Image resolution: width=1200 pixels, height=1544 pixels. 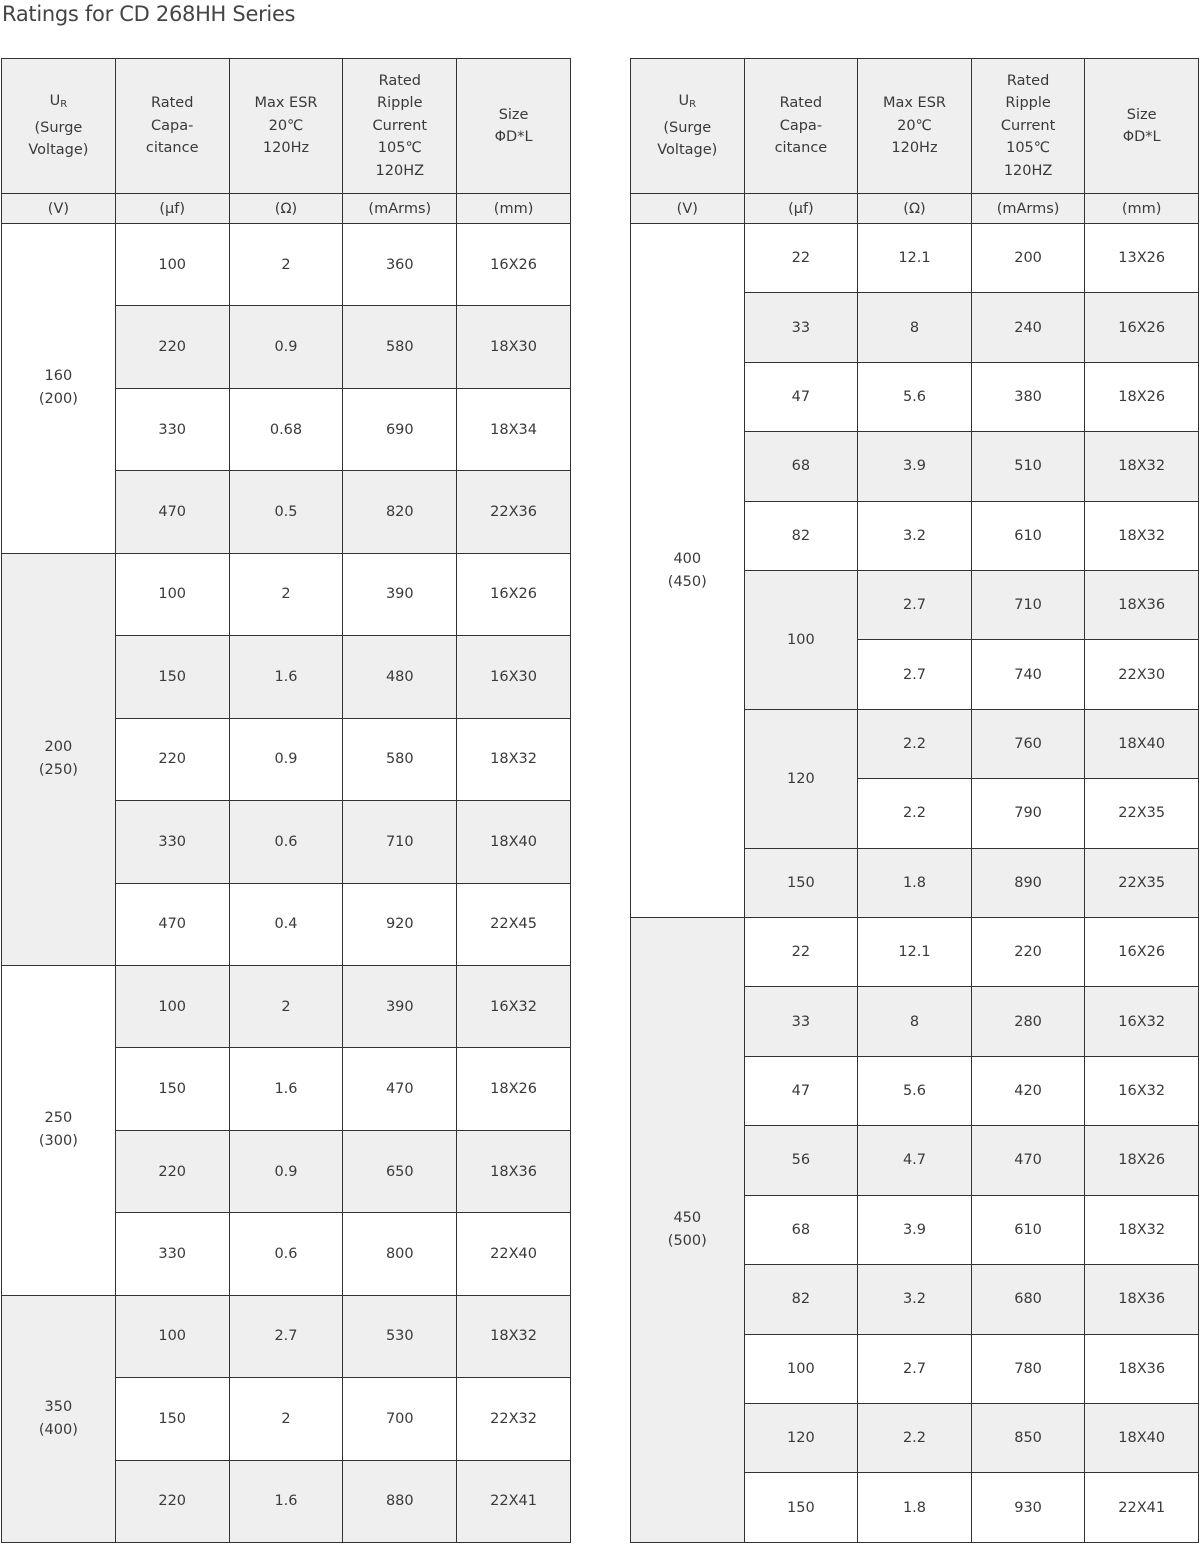 I want to click on ripple-current-cell: 790, so click(x=1028, y=813).